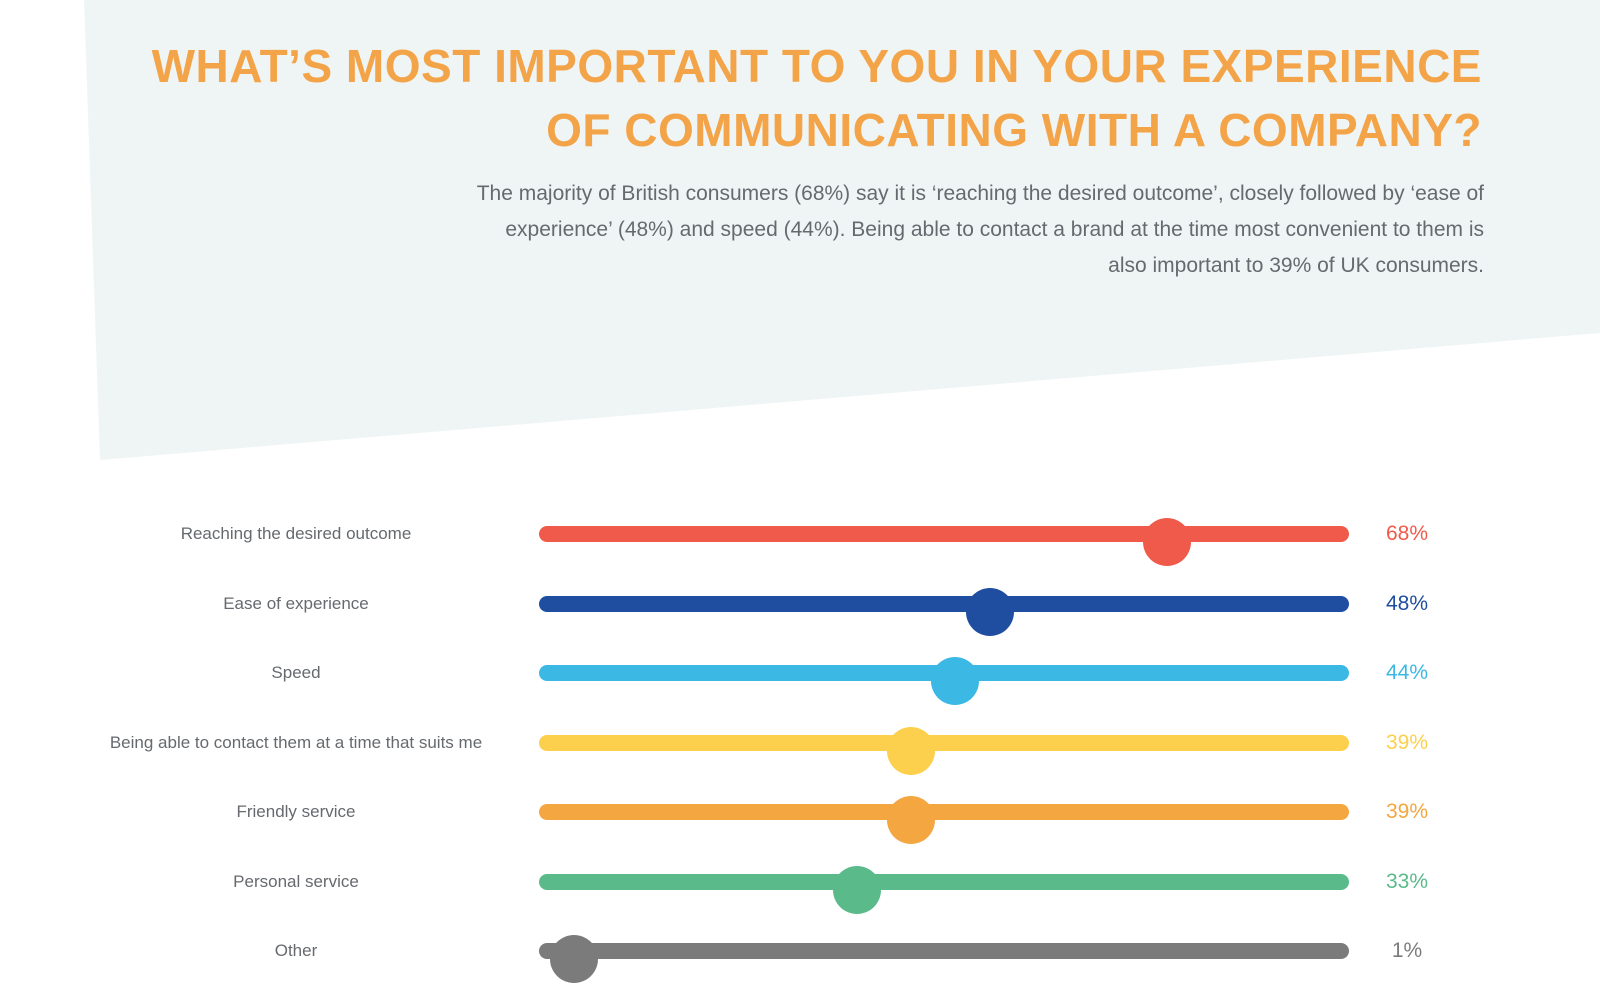 The image size is (1600, 986). Describe the element at coordinates (296, 811) in the screenshot. I see `category-label: Friendly service` at that location.